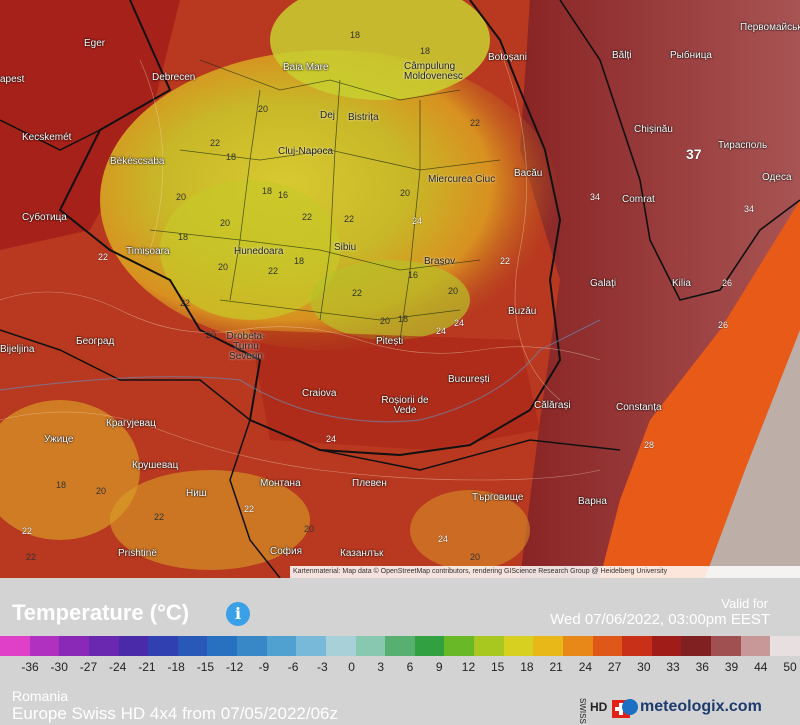 Image resolution: width=800 pixels, height=725 pixels. Describe the element at coordinates (527, 667) in the screenshot. I see `scale-tick-label: 18` at that location.